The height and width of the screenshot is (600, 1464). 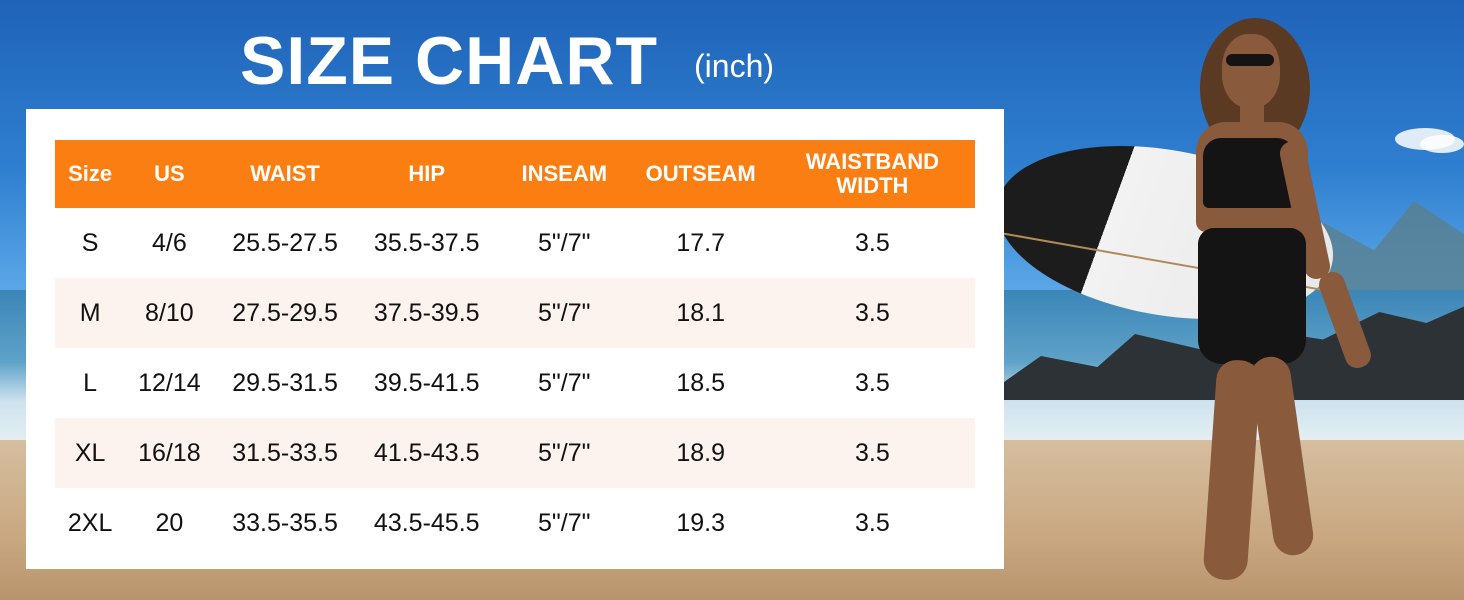 I want to click on cell-hip: 41.5-43.5, so click(x=426, y=453).